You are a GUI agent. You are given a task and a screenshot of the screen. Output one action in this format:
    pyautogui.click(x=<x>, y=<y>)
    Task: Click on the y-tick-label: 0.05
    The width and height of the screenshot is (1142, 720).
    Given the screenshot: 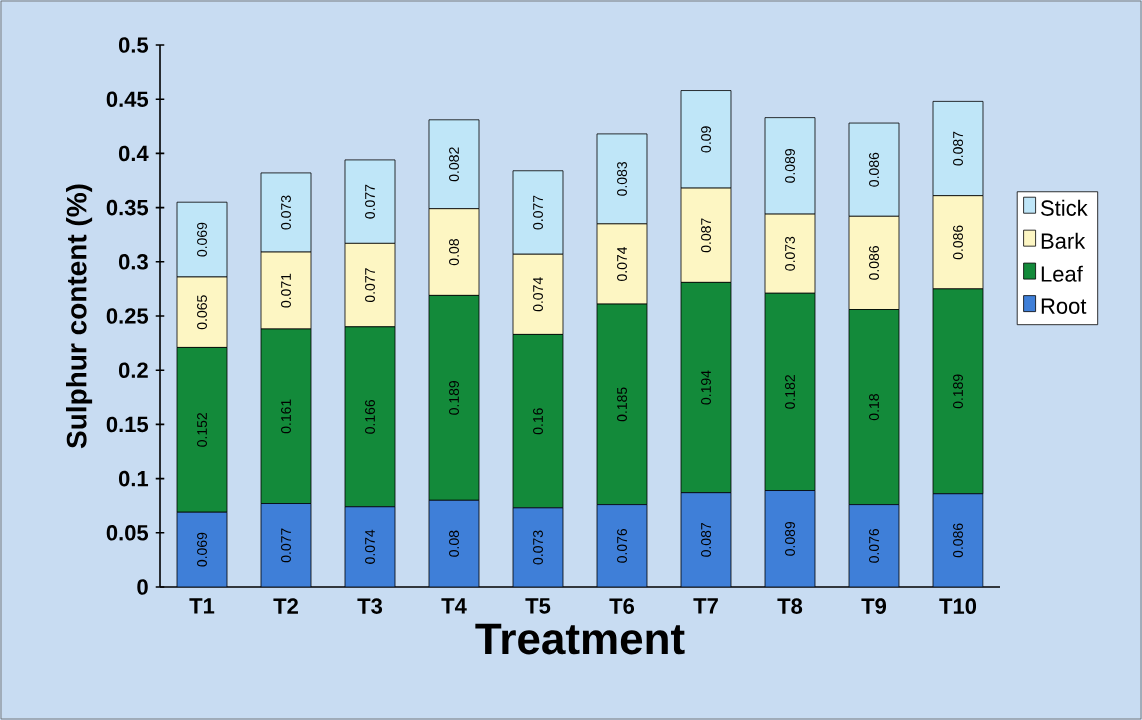 What is the action you would take?
    pyautogui.click(x=127, y=533)
    